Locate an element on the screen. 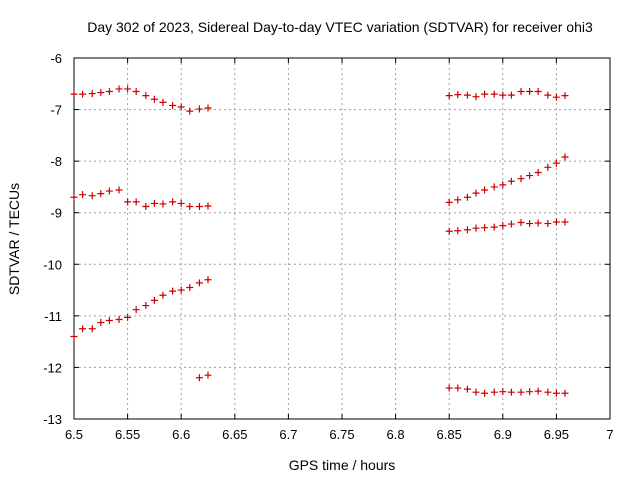  x-tick-label: 6.9 is located at coordinates (503, 434).